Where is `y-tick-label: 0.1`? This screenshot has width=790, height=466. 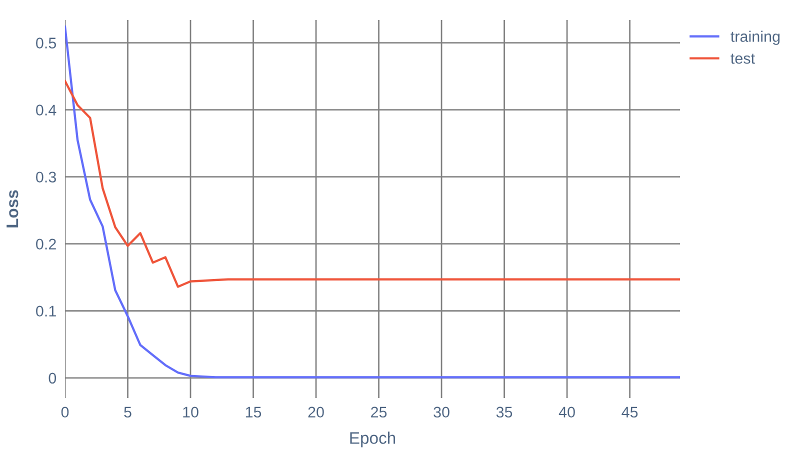
y-tick-label: 0.1 is located at coordinates (46, 311).